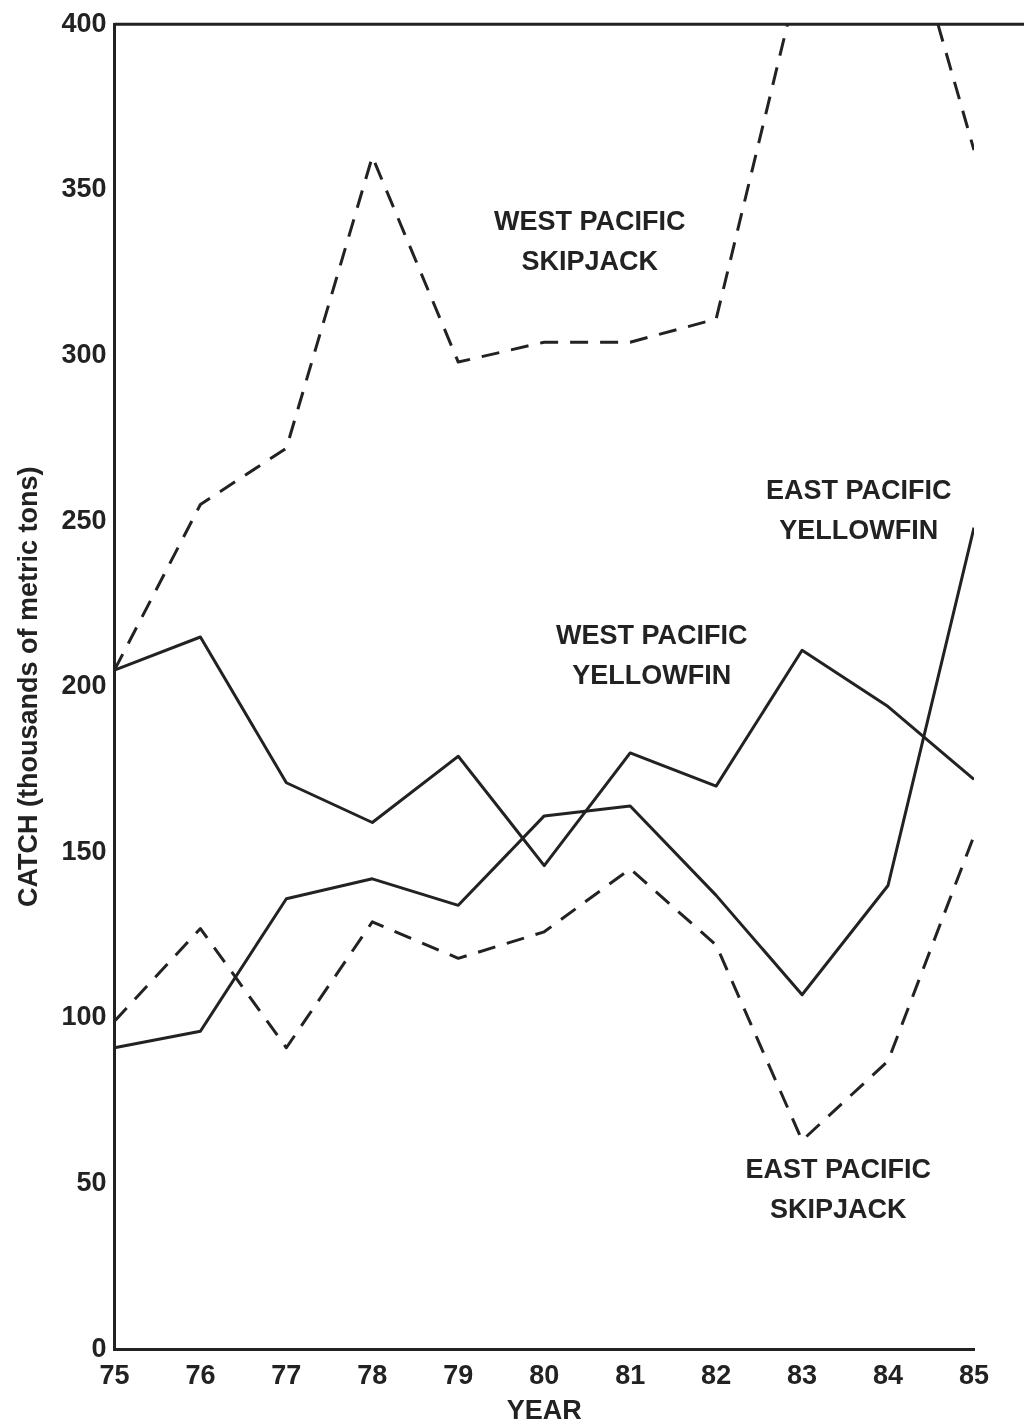  Describe the element at coordinates (838, 1188) in the screenshot. I see `text: EAST PACIFIC SKIPJACK` at that location.